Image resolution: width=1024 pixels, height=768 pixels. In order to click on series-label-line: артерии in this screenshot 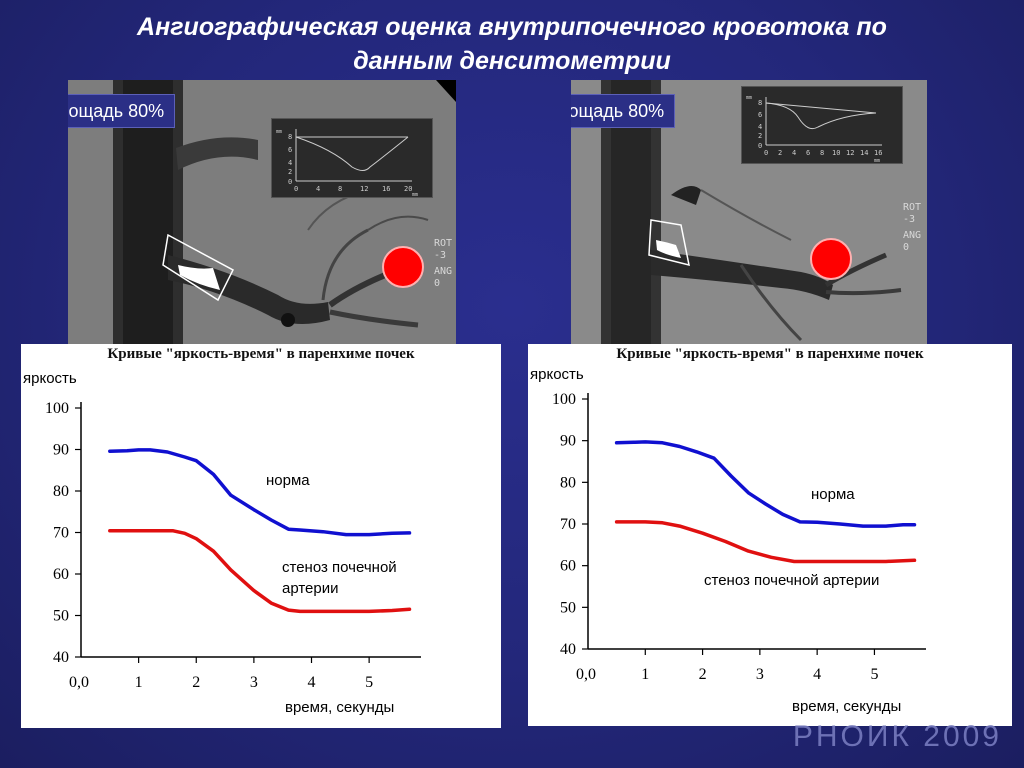, I will do `click(310, 588)`.